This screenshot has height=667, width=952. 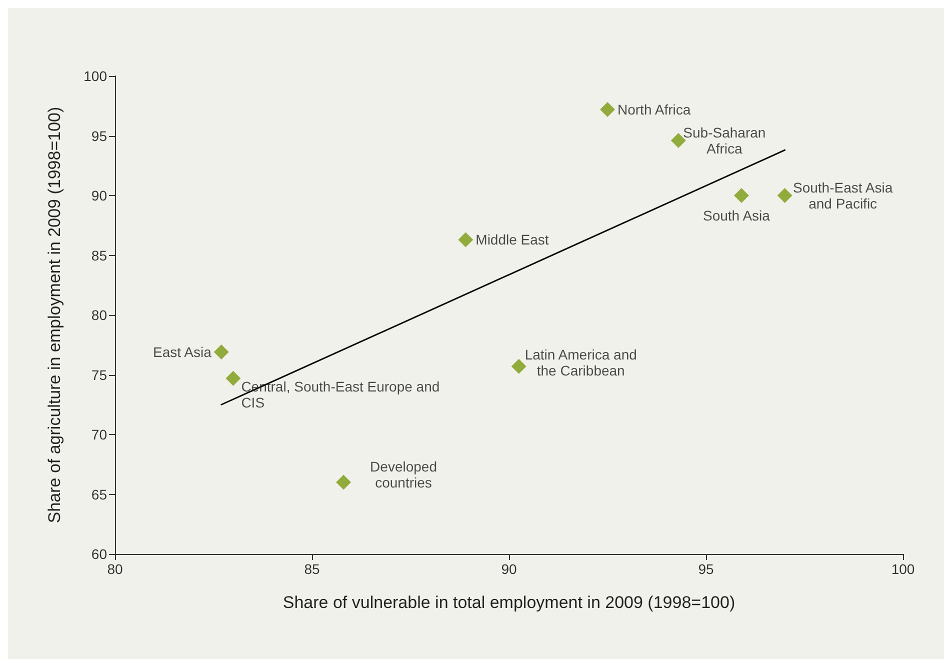 What do you see at coordinates (509, 569) in the screenshot?
I see `x-tick-label: 90` at bounding box center [509, 569].